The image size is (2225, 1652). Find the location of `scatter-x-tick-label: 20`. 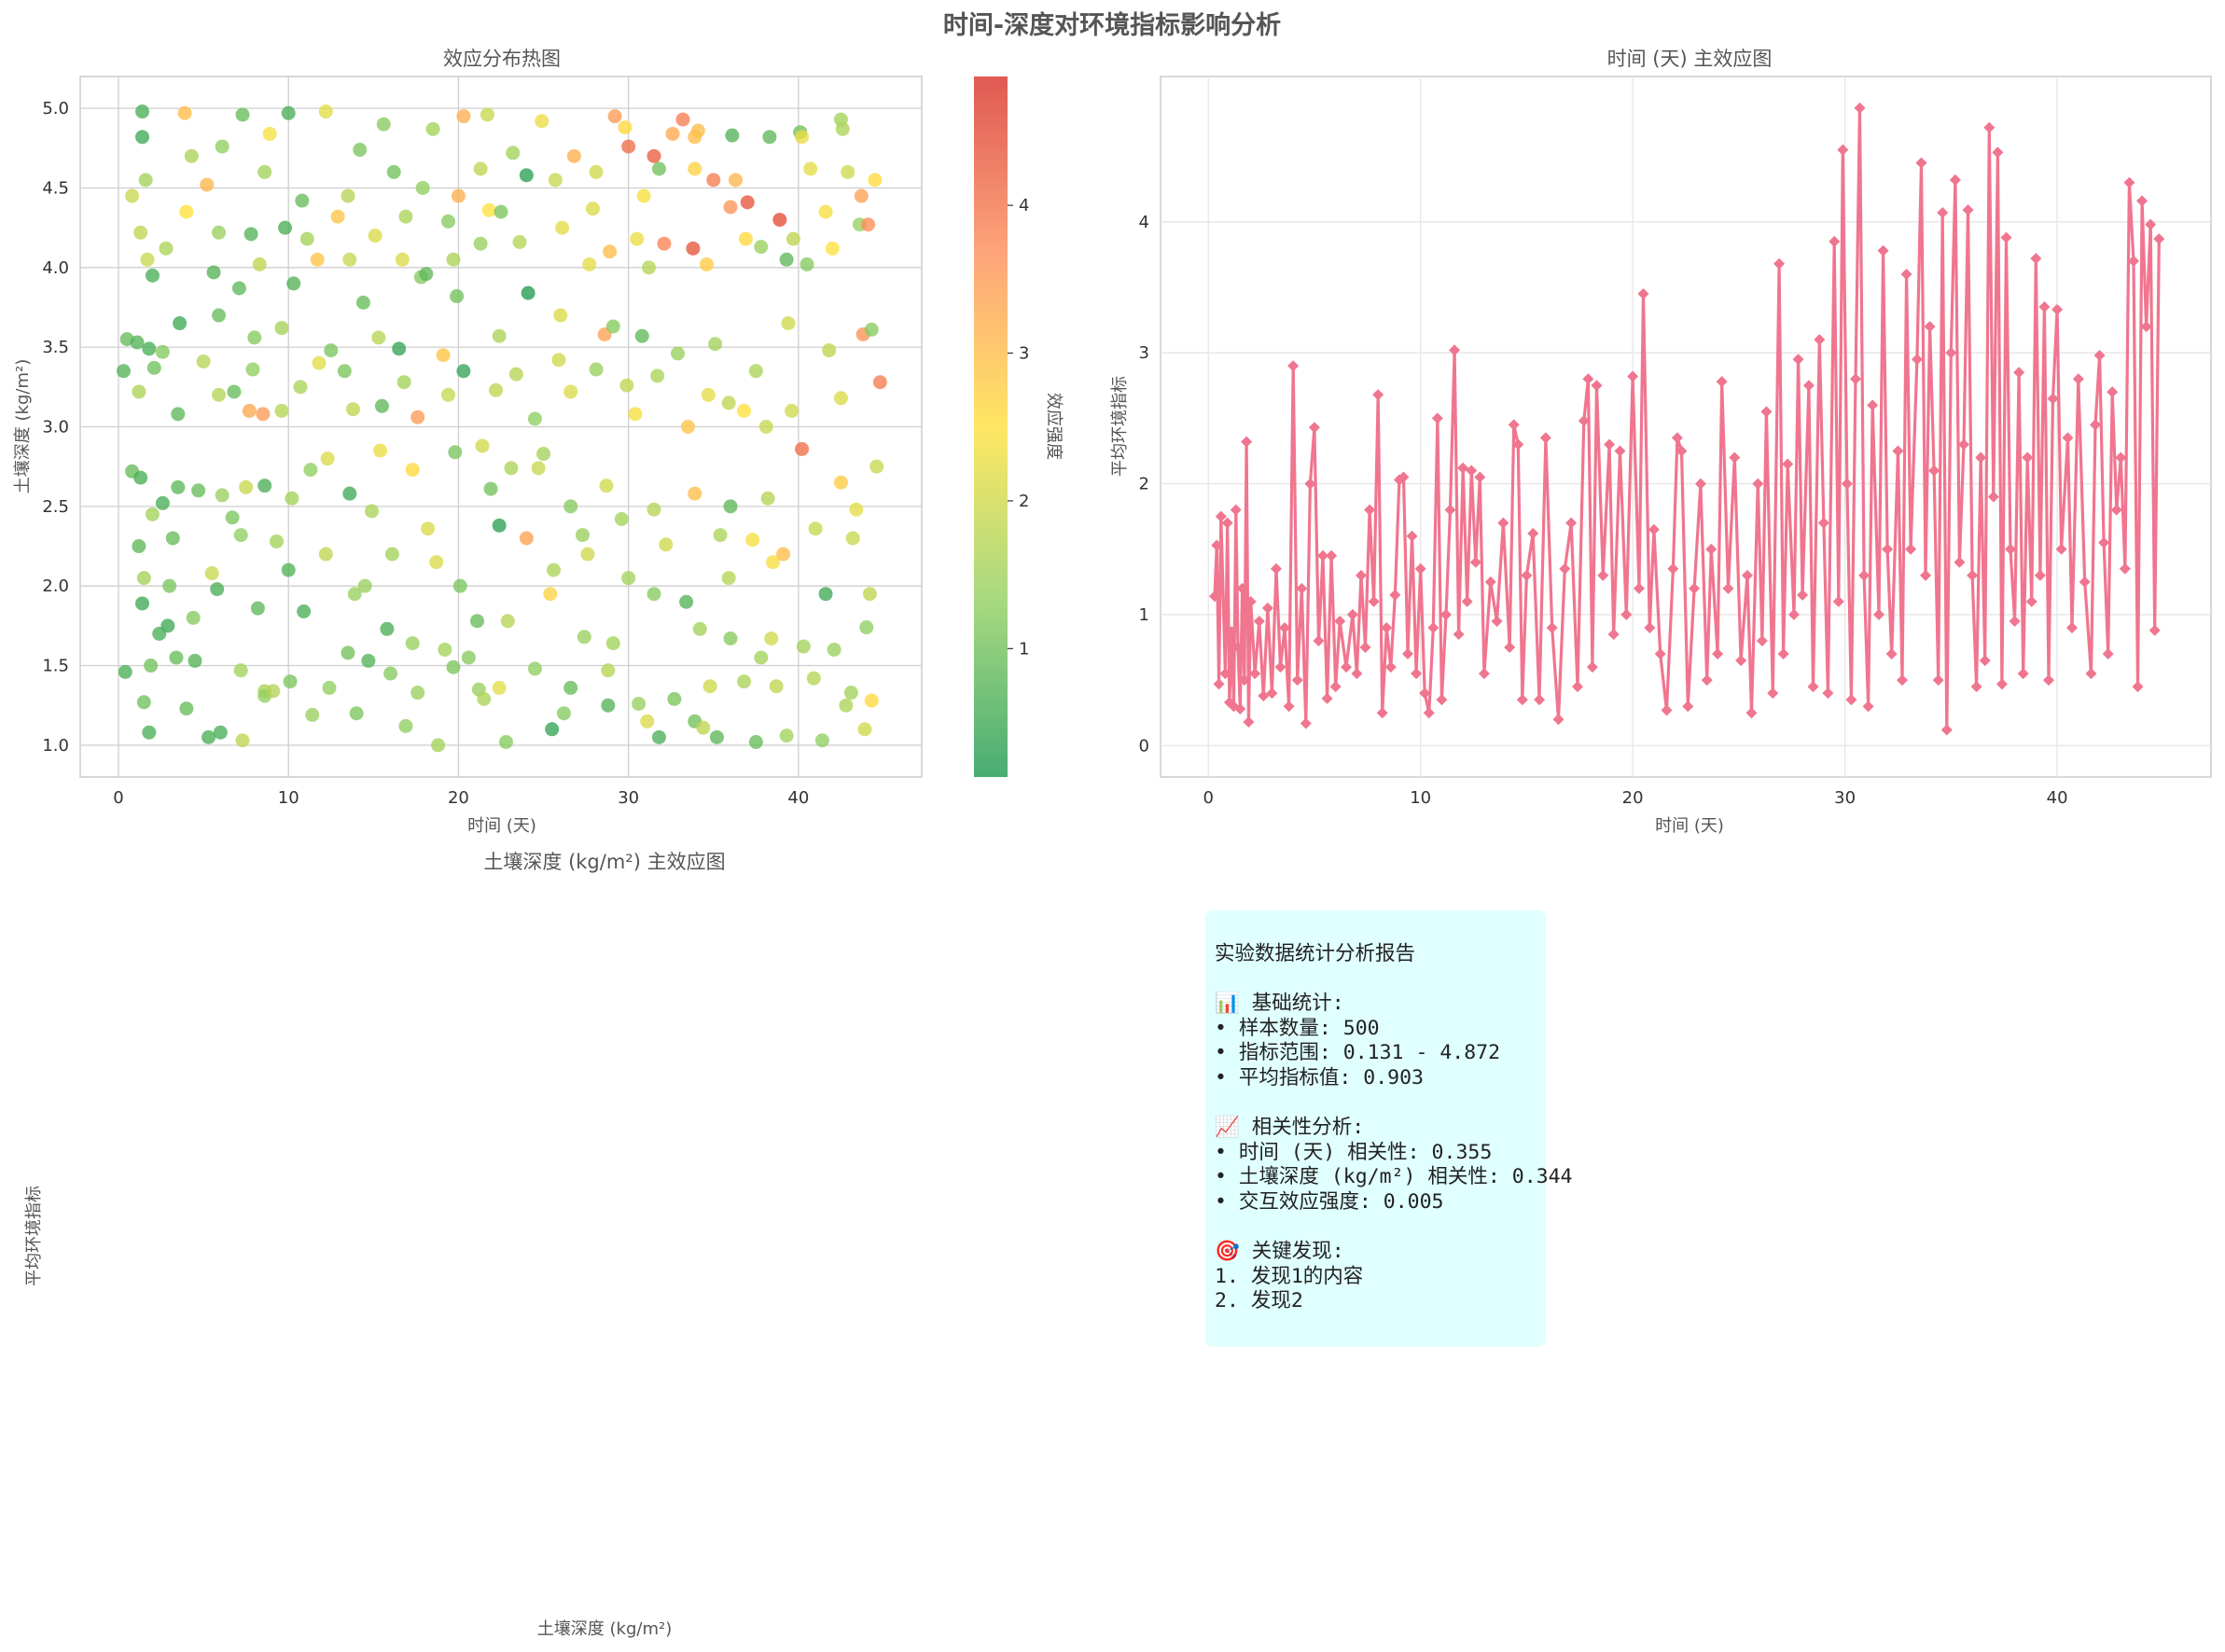

scatter-x-tick-label: 20 is located at coordinates (458, 798).